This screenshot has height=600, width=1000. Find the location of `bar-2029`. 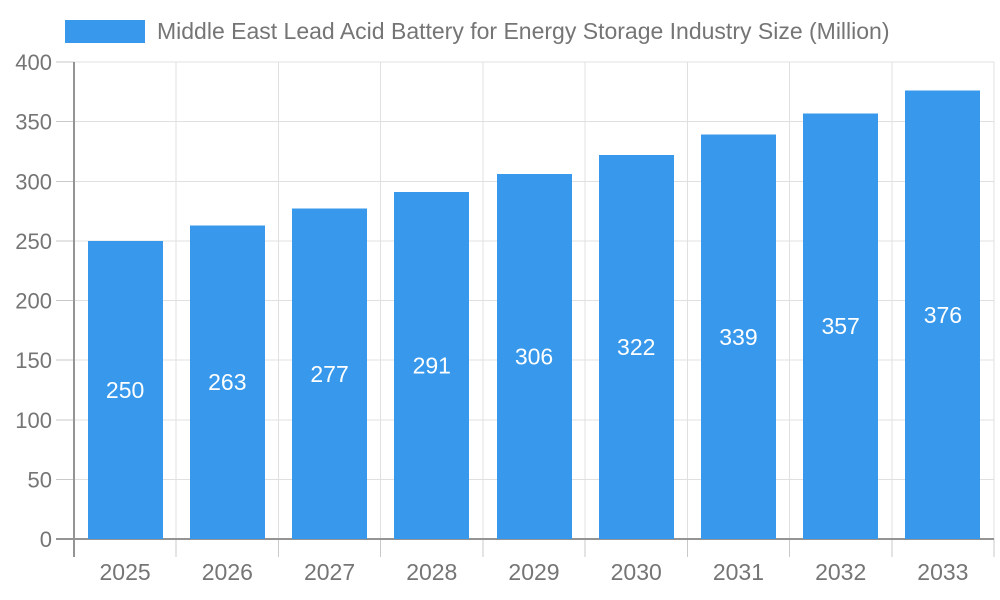

bar-2029 is located at coordinates (534, 356).